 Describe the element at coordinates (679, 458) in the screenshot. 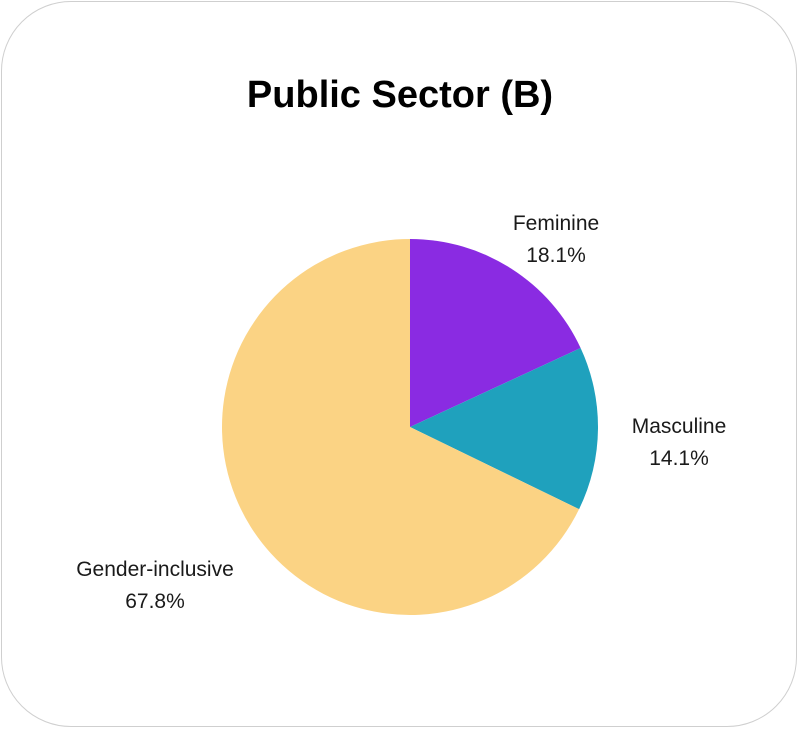

I see `slice-value-masculine: 14.1%` at that location.